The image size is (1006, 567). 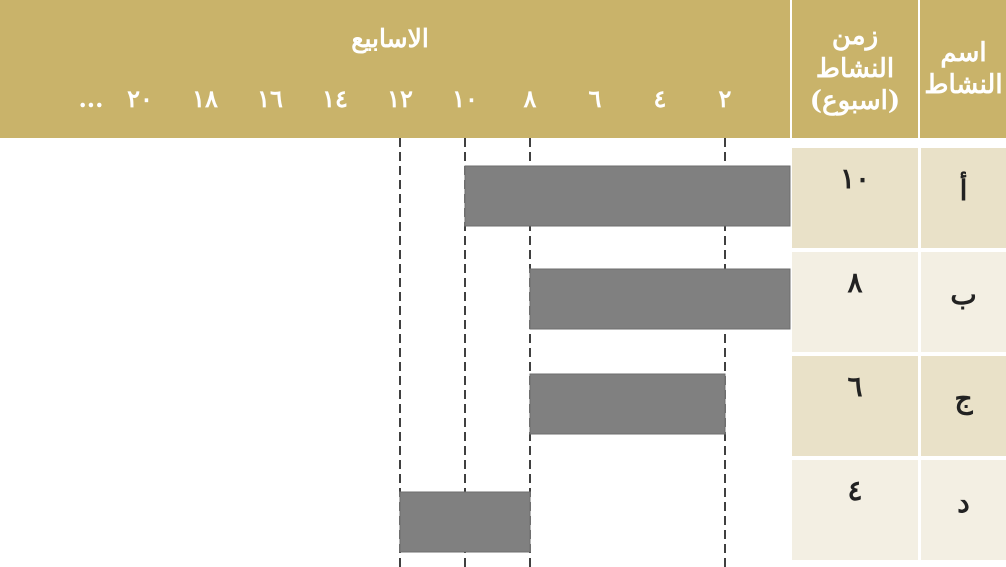 I want to click on activity-name-header: اسم النشاط, so click(x=963, y=69).